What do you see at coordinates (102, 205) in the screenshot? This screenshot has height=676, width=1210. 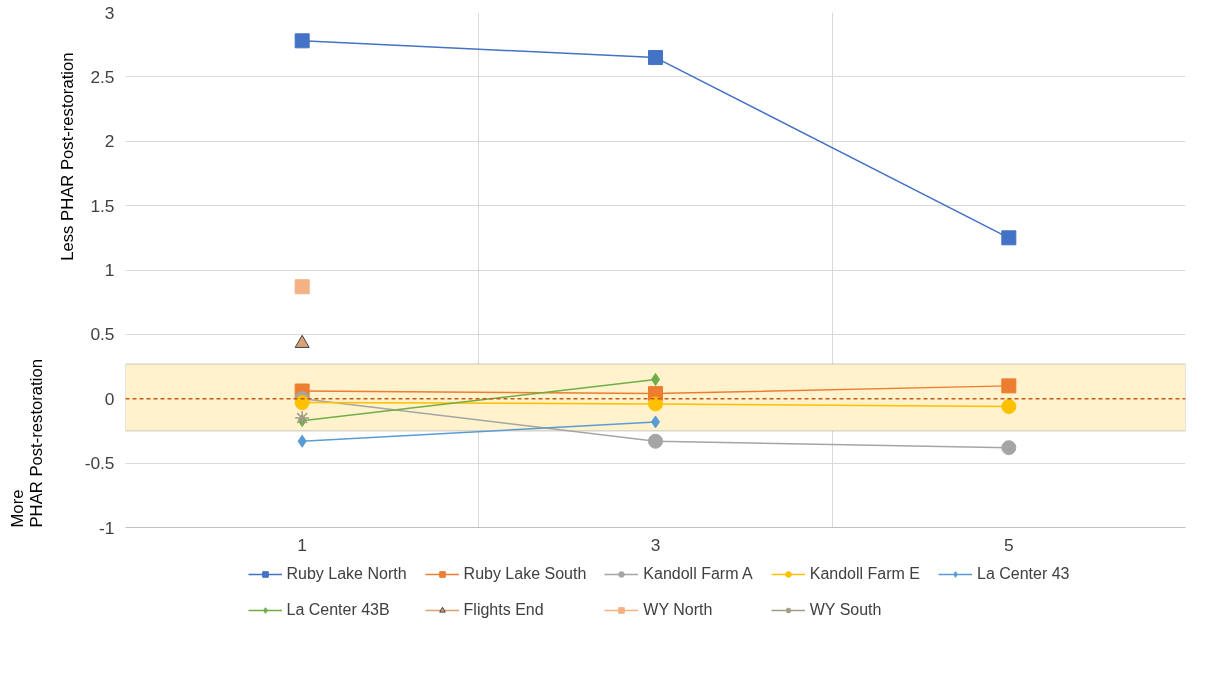 I see `y-tick-label: 1.5` at bounding box center [102, 205].